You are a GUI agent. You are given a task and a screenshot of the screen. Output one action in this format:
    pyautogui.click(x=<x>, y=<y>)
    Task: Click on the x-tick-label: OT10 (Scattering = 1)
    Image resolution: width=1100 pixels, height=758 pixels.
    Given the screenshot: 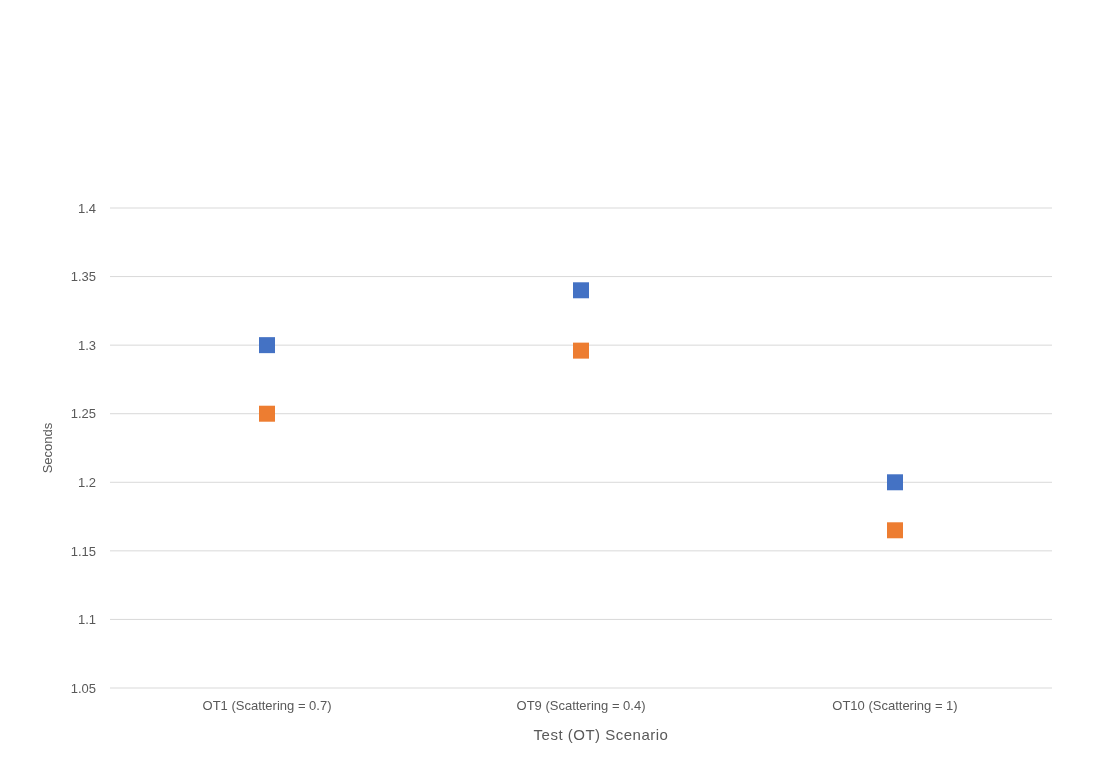 What is the action you would take?
    pyautogui.click(x=895, y=706)
    